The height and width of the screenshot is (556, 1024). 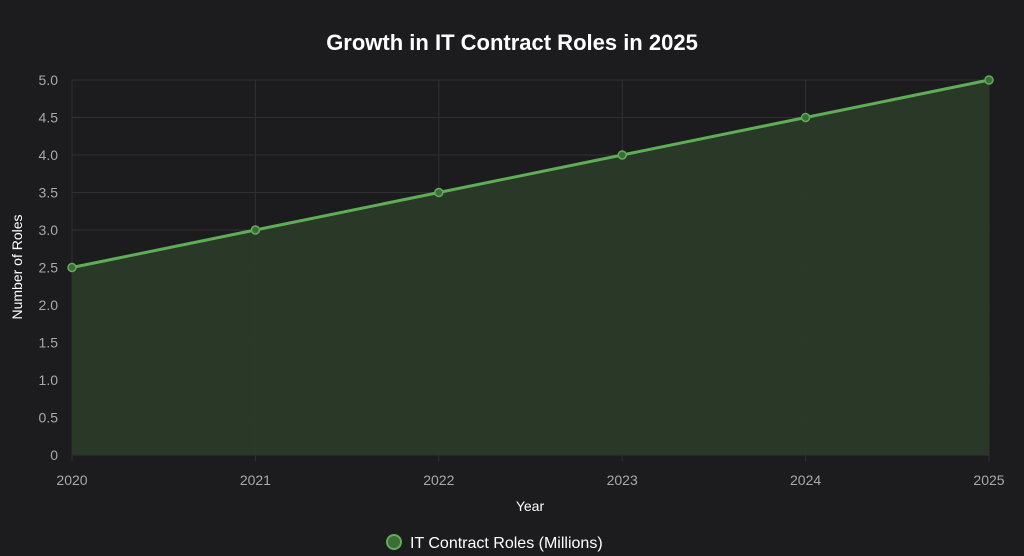 What do you see at coordinates (506, 543) in the screenshot?
I see `legend-label: IT Contract Roles (Millions)` at bounding box center [506, 543].